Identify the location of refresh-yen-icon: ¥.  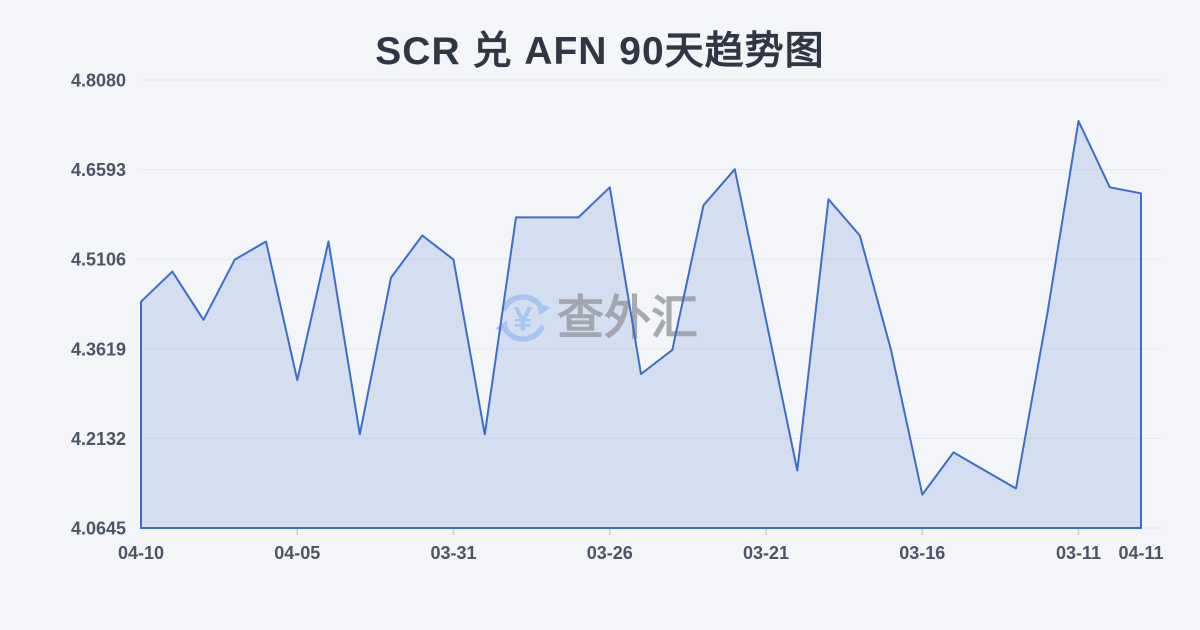
(523, 318).